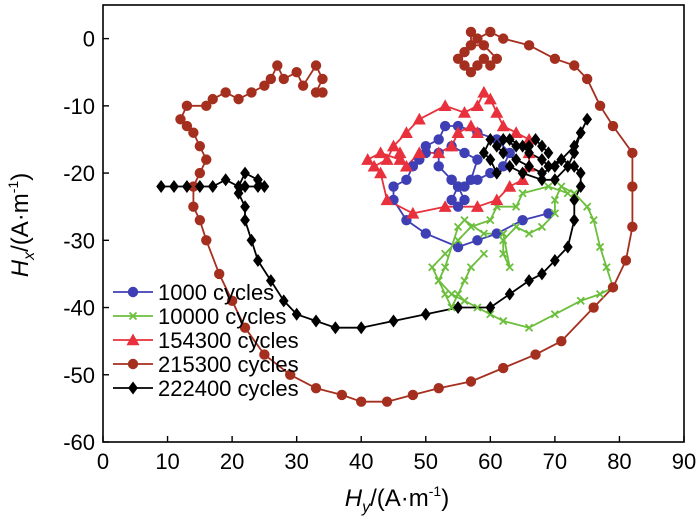 Image resolution: width=700 pixels, height=527 pixels. Describe the element at coordinates (216, 292) in the screenshot. I see `legend-label: 1000 cycles` at that location.